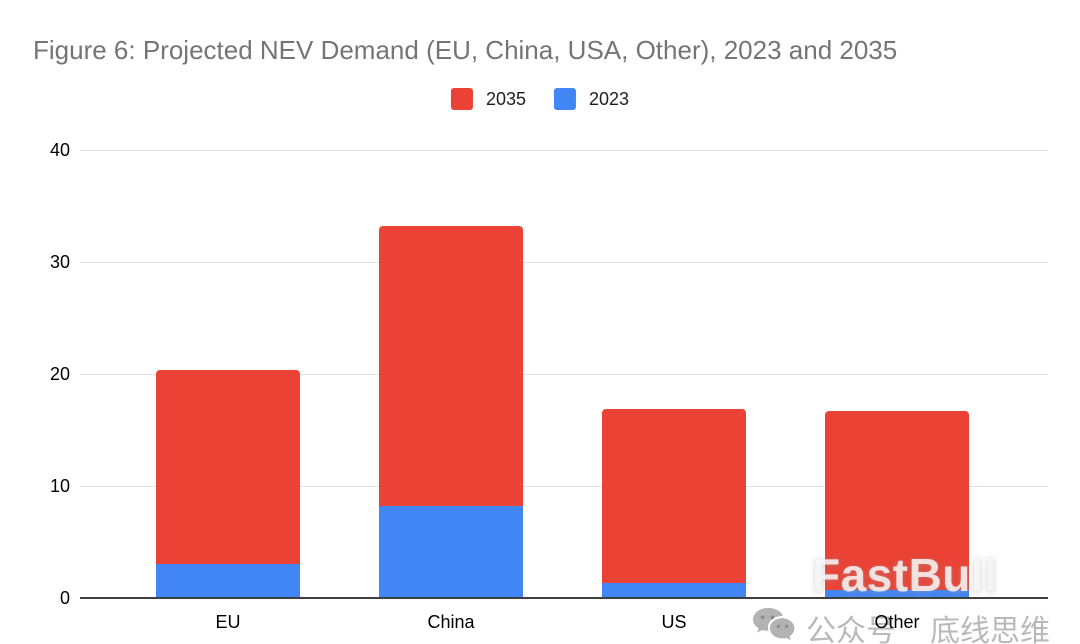  I want to click on legend-item-2035: 2035, so click(488, 99).